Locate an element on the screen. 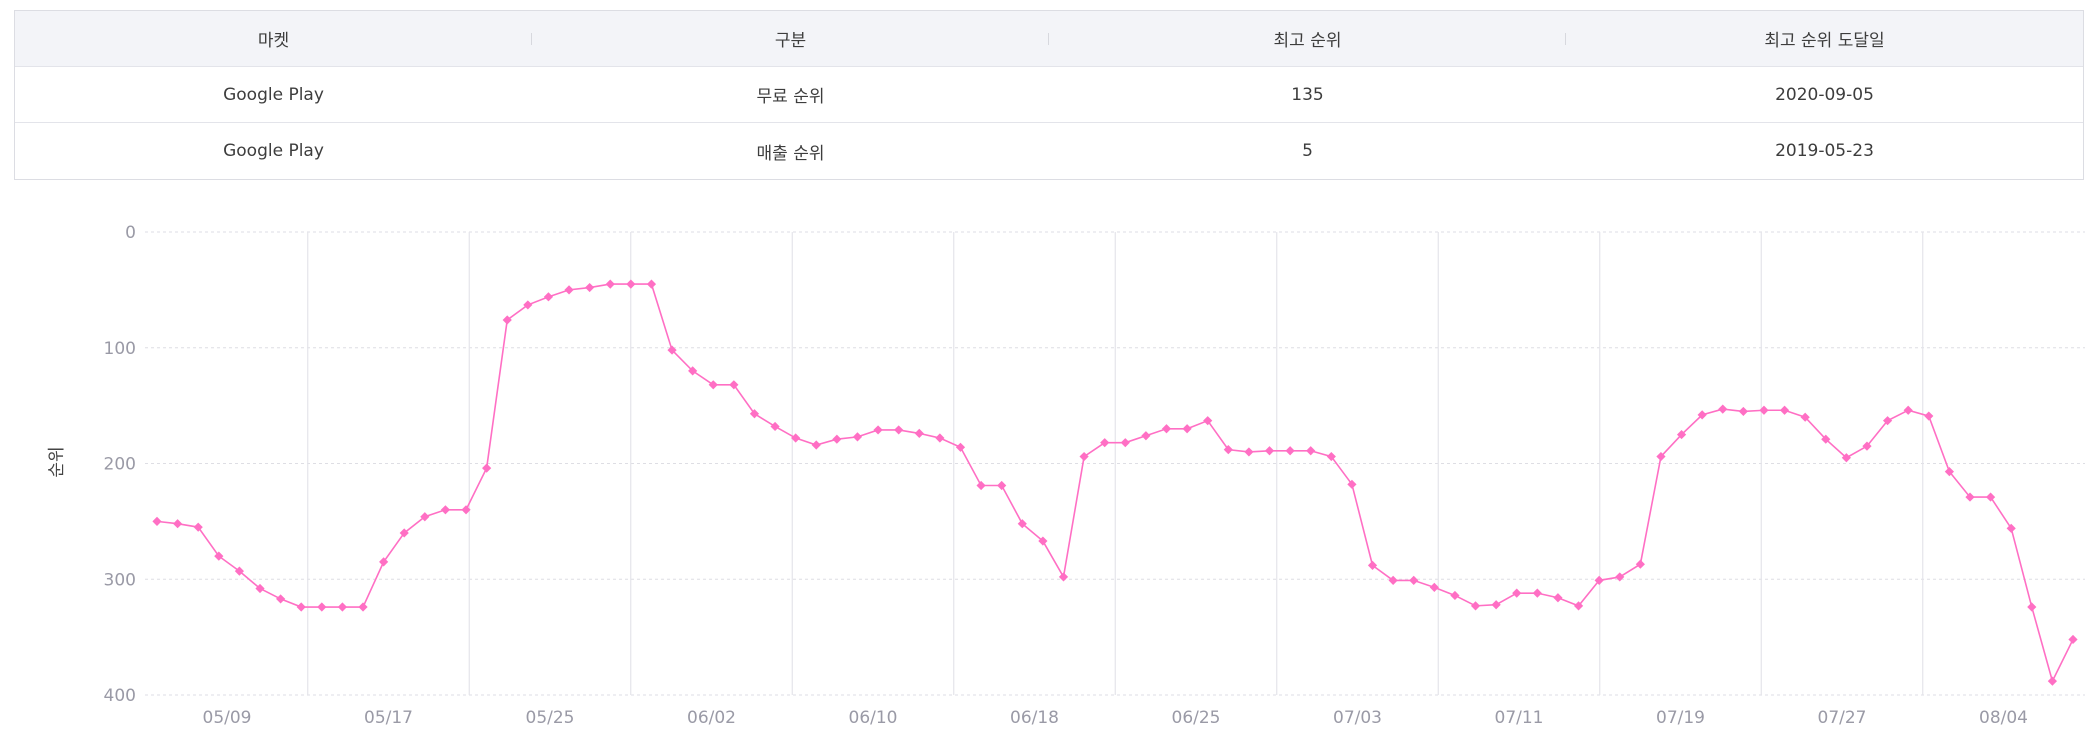 Image resolution: width=2098 pixels, height=735 pixels. x-tick-label: 07/27 is located at coordinates (1842, 718).